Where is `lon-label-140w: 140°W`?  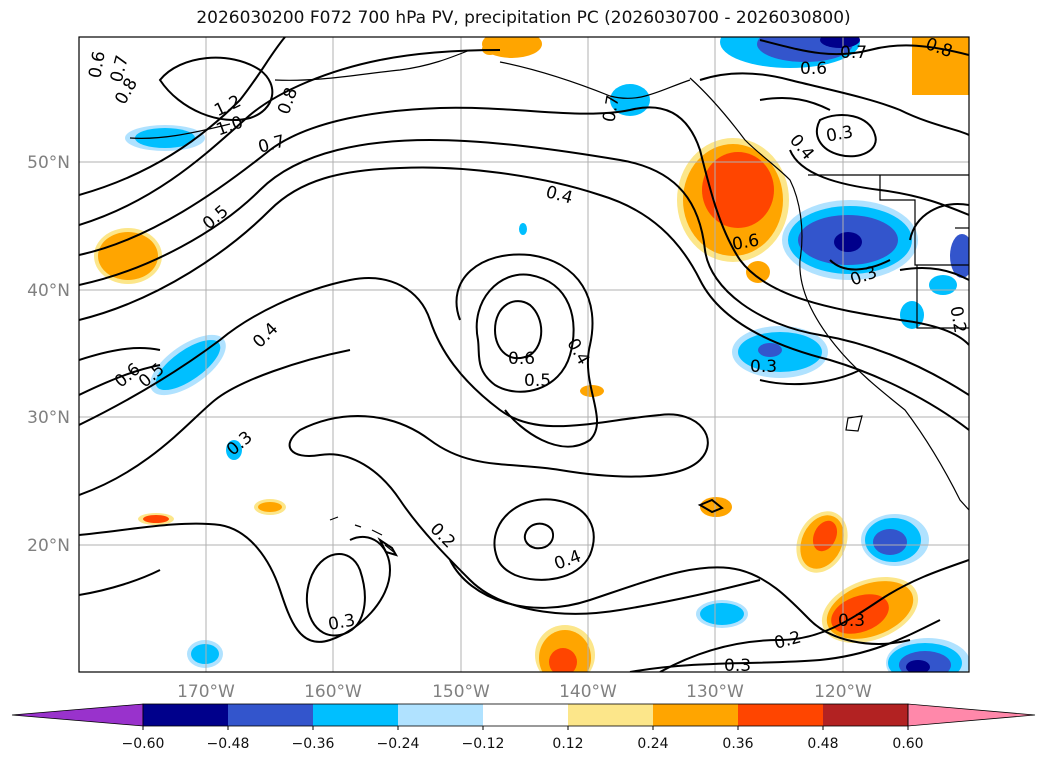
lon-label-140w: 140°W is located at coordinates (588, 692).